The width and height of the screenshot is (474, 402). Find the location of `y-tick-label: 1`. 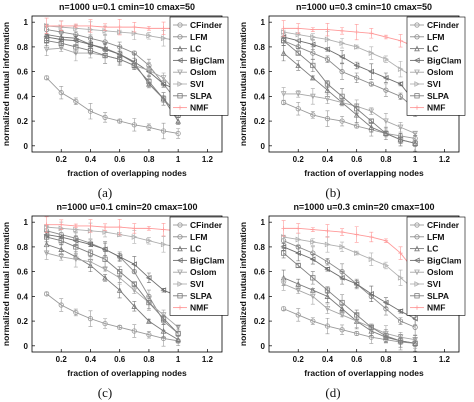

y-tick-label: 1 is located at coordinates (26, 222).